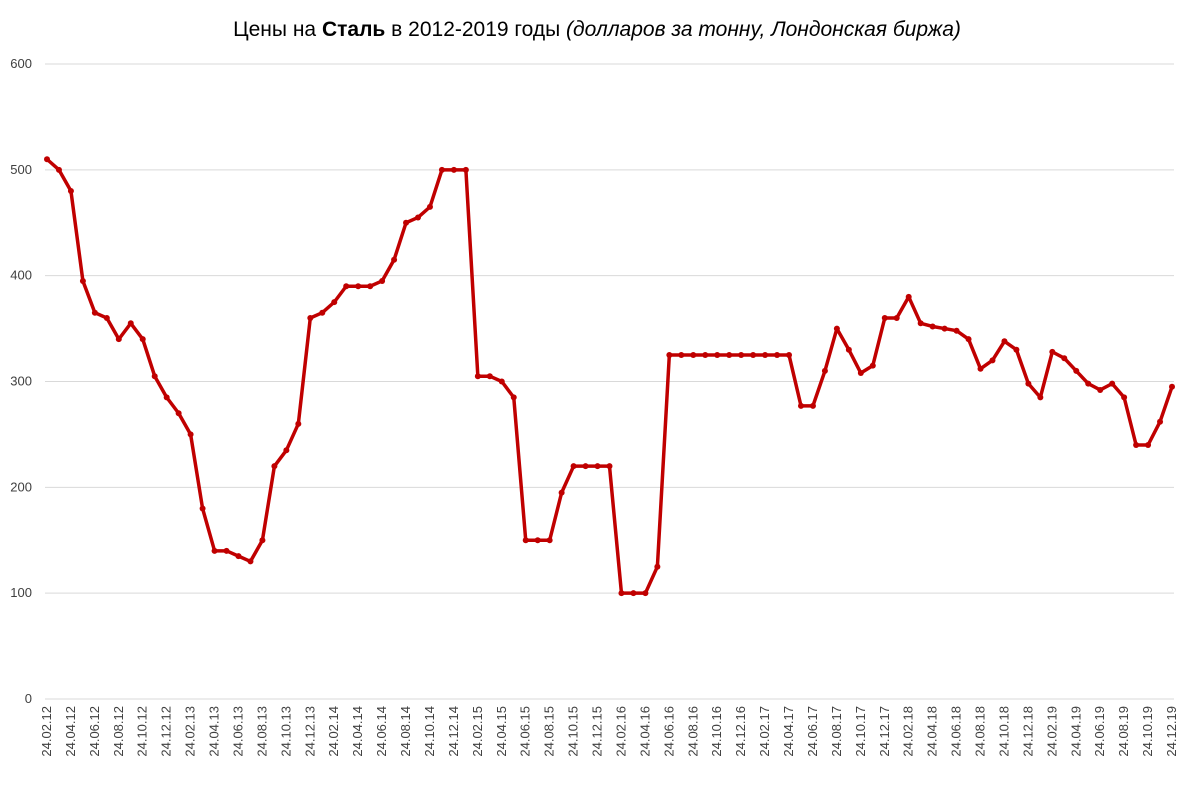  I want to click on x-tick-label: 24.02.16, so click(620, 731).